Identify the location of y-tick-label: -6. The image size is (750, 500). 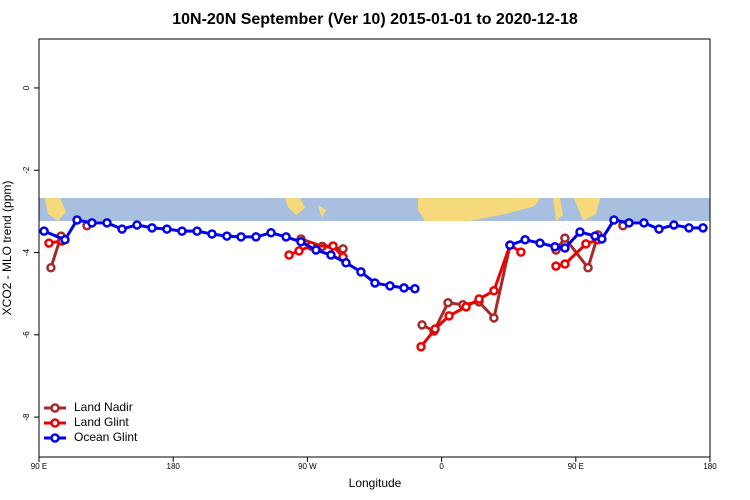
(26, 335).